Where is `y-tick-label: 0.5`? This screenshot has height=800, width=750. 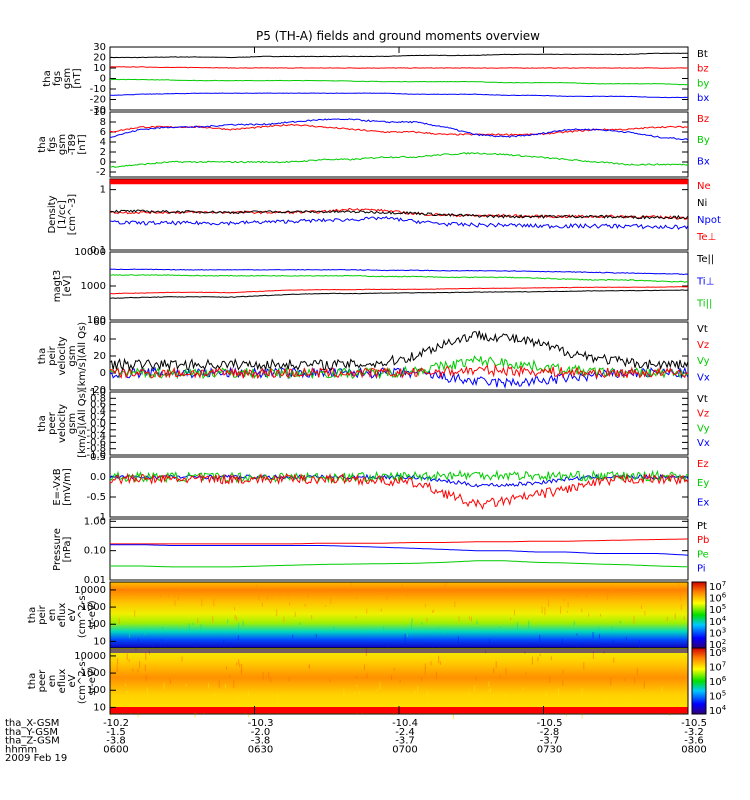
y-tick-label: 0.5 is located at coordinates (98, 457).